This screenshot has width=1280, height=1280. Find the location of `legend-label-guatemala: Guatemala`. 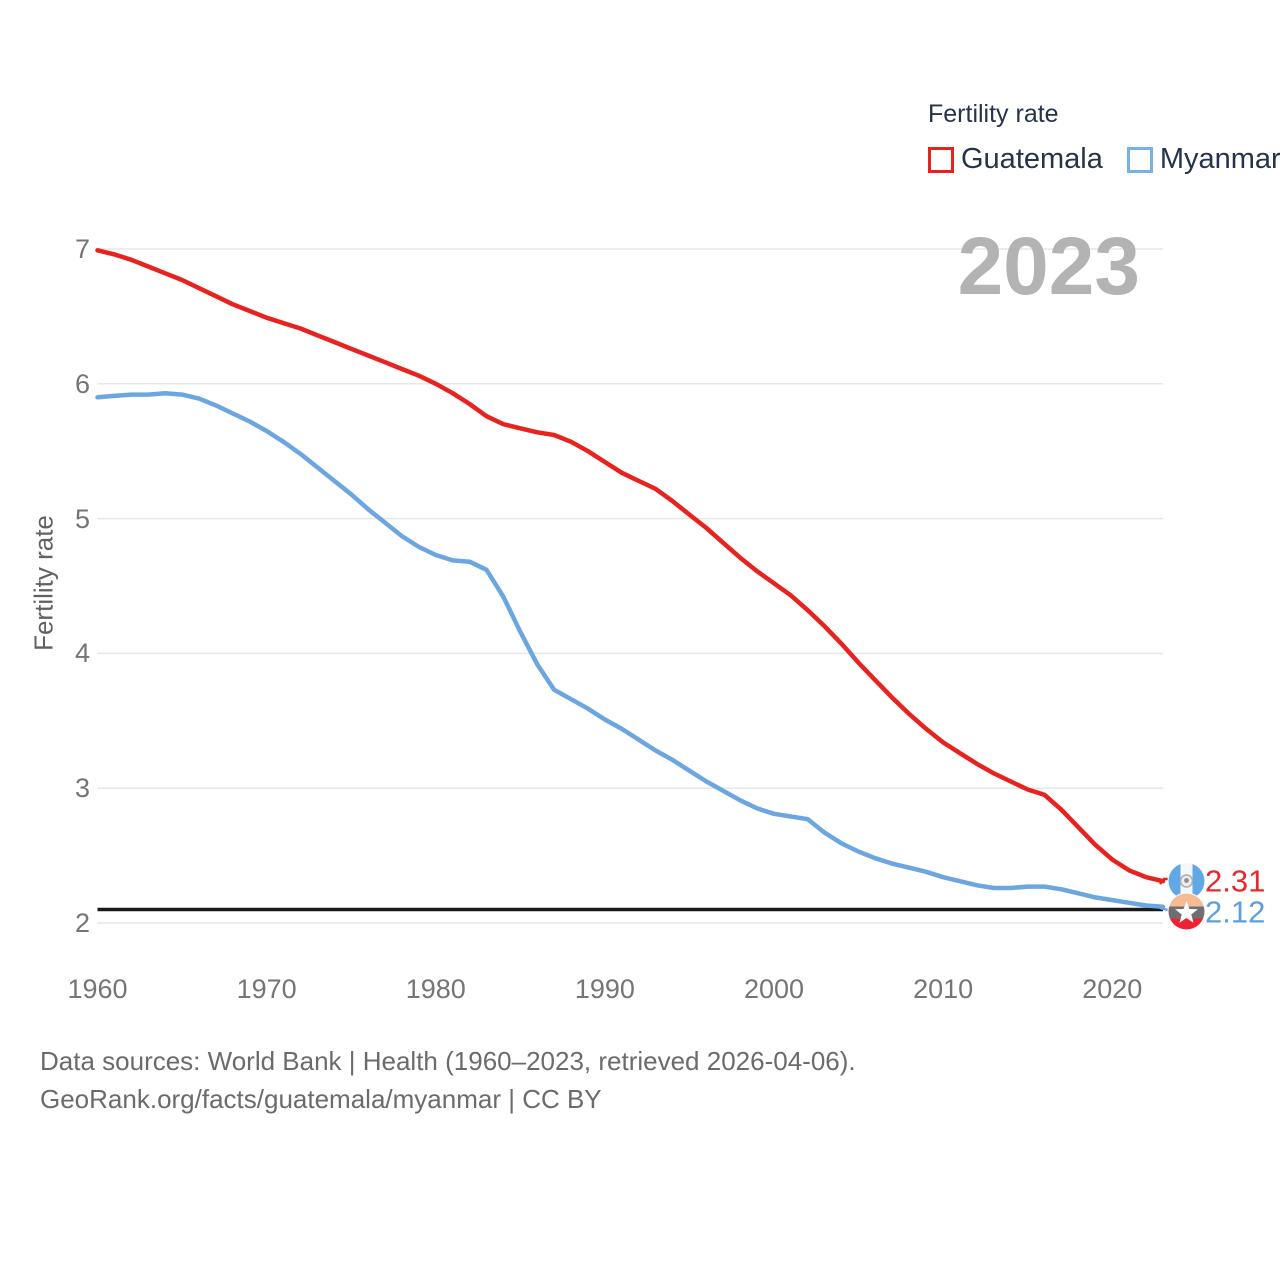

legend-label-guatemala: Guatemala is located at coordinates (1032, 159).